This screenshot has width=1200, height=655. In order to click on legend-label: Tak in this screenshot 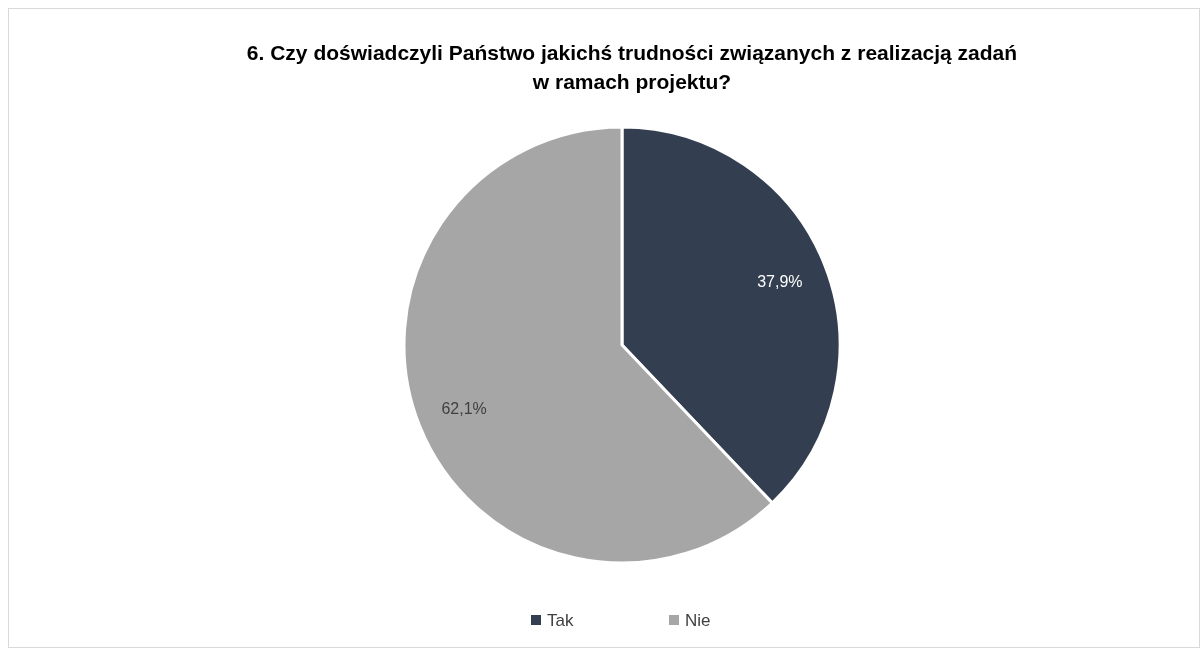, I will do `click(560, 620)`.